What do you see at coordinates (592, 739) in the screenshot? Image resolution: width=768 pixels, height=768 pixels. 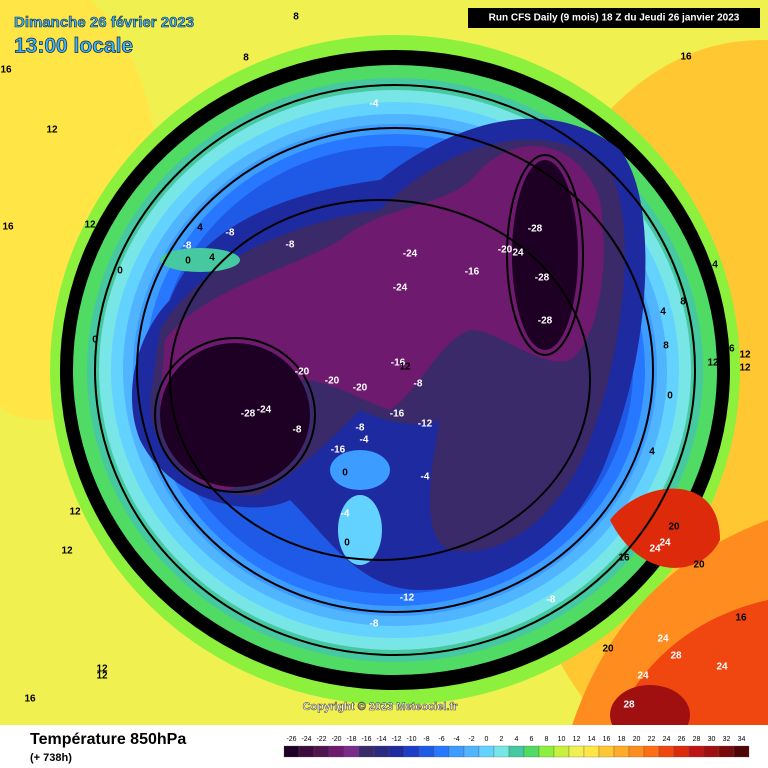 I see `legend-tick-label: 14` at bounding box center [592, 739].